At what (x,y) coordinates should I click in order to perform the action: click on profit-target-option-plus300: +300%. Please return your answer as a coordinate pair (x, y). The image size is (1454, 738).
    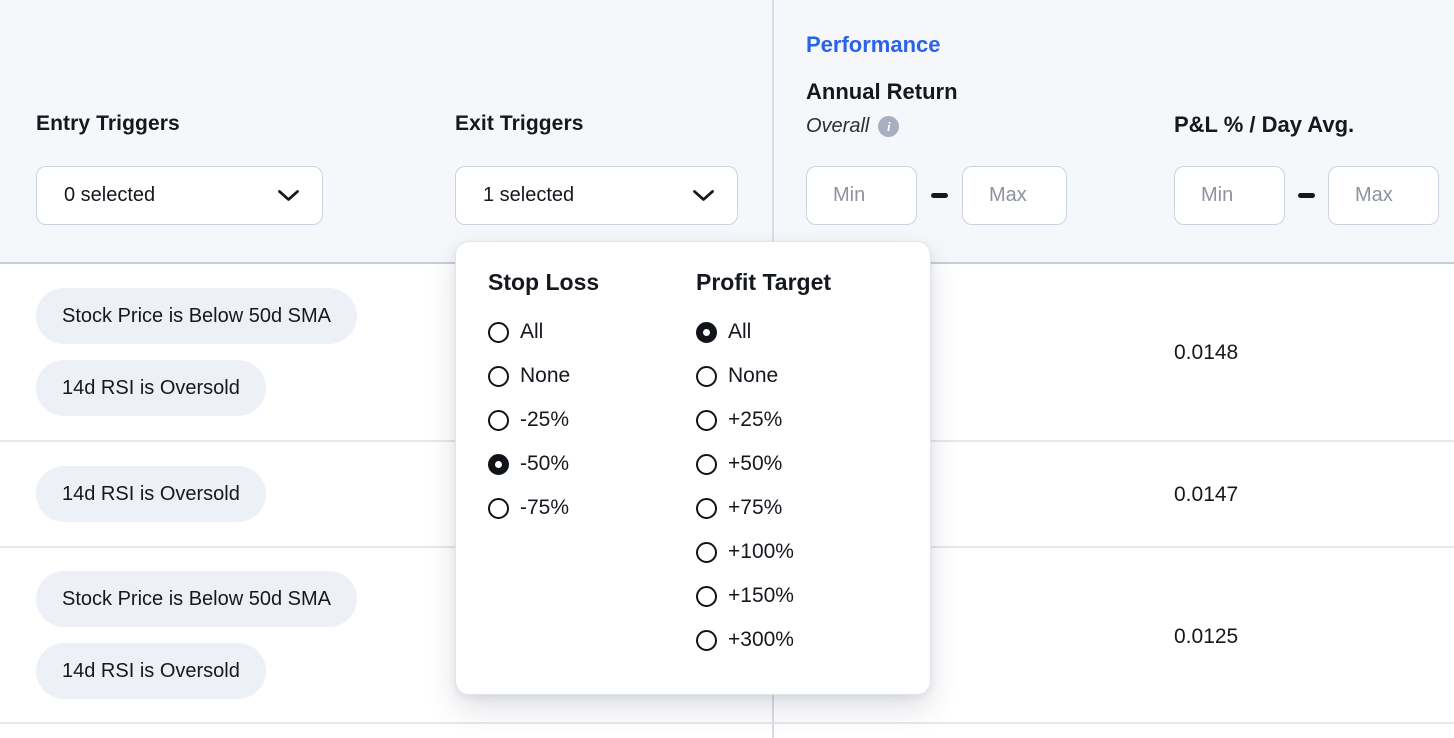
    Looking at the image, I should click on (806, 640).